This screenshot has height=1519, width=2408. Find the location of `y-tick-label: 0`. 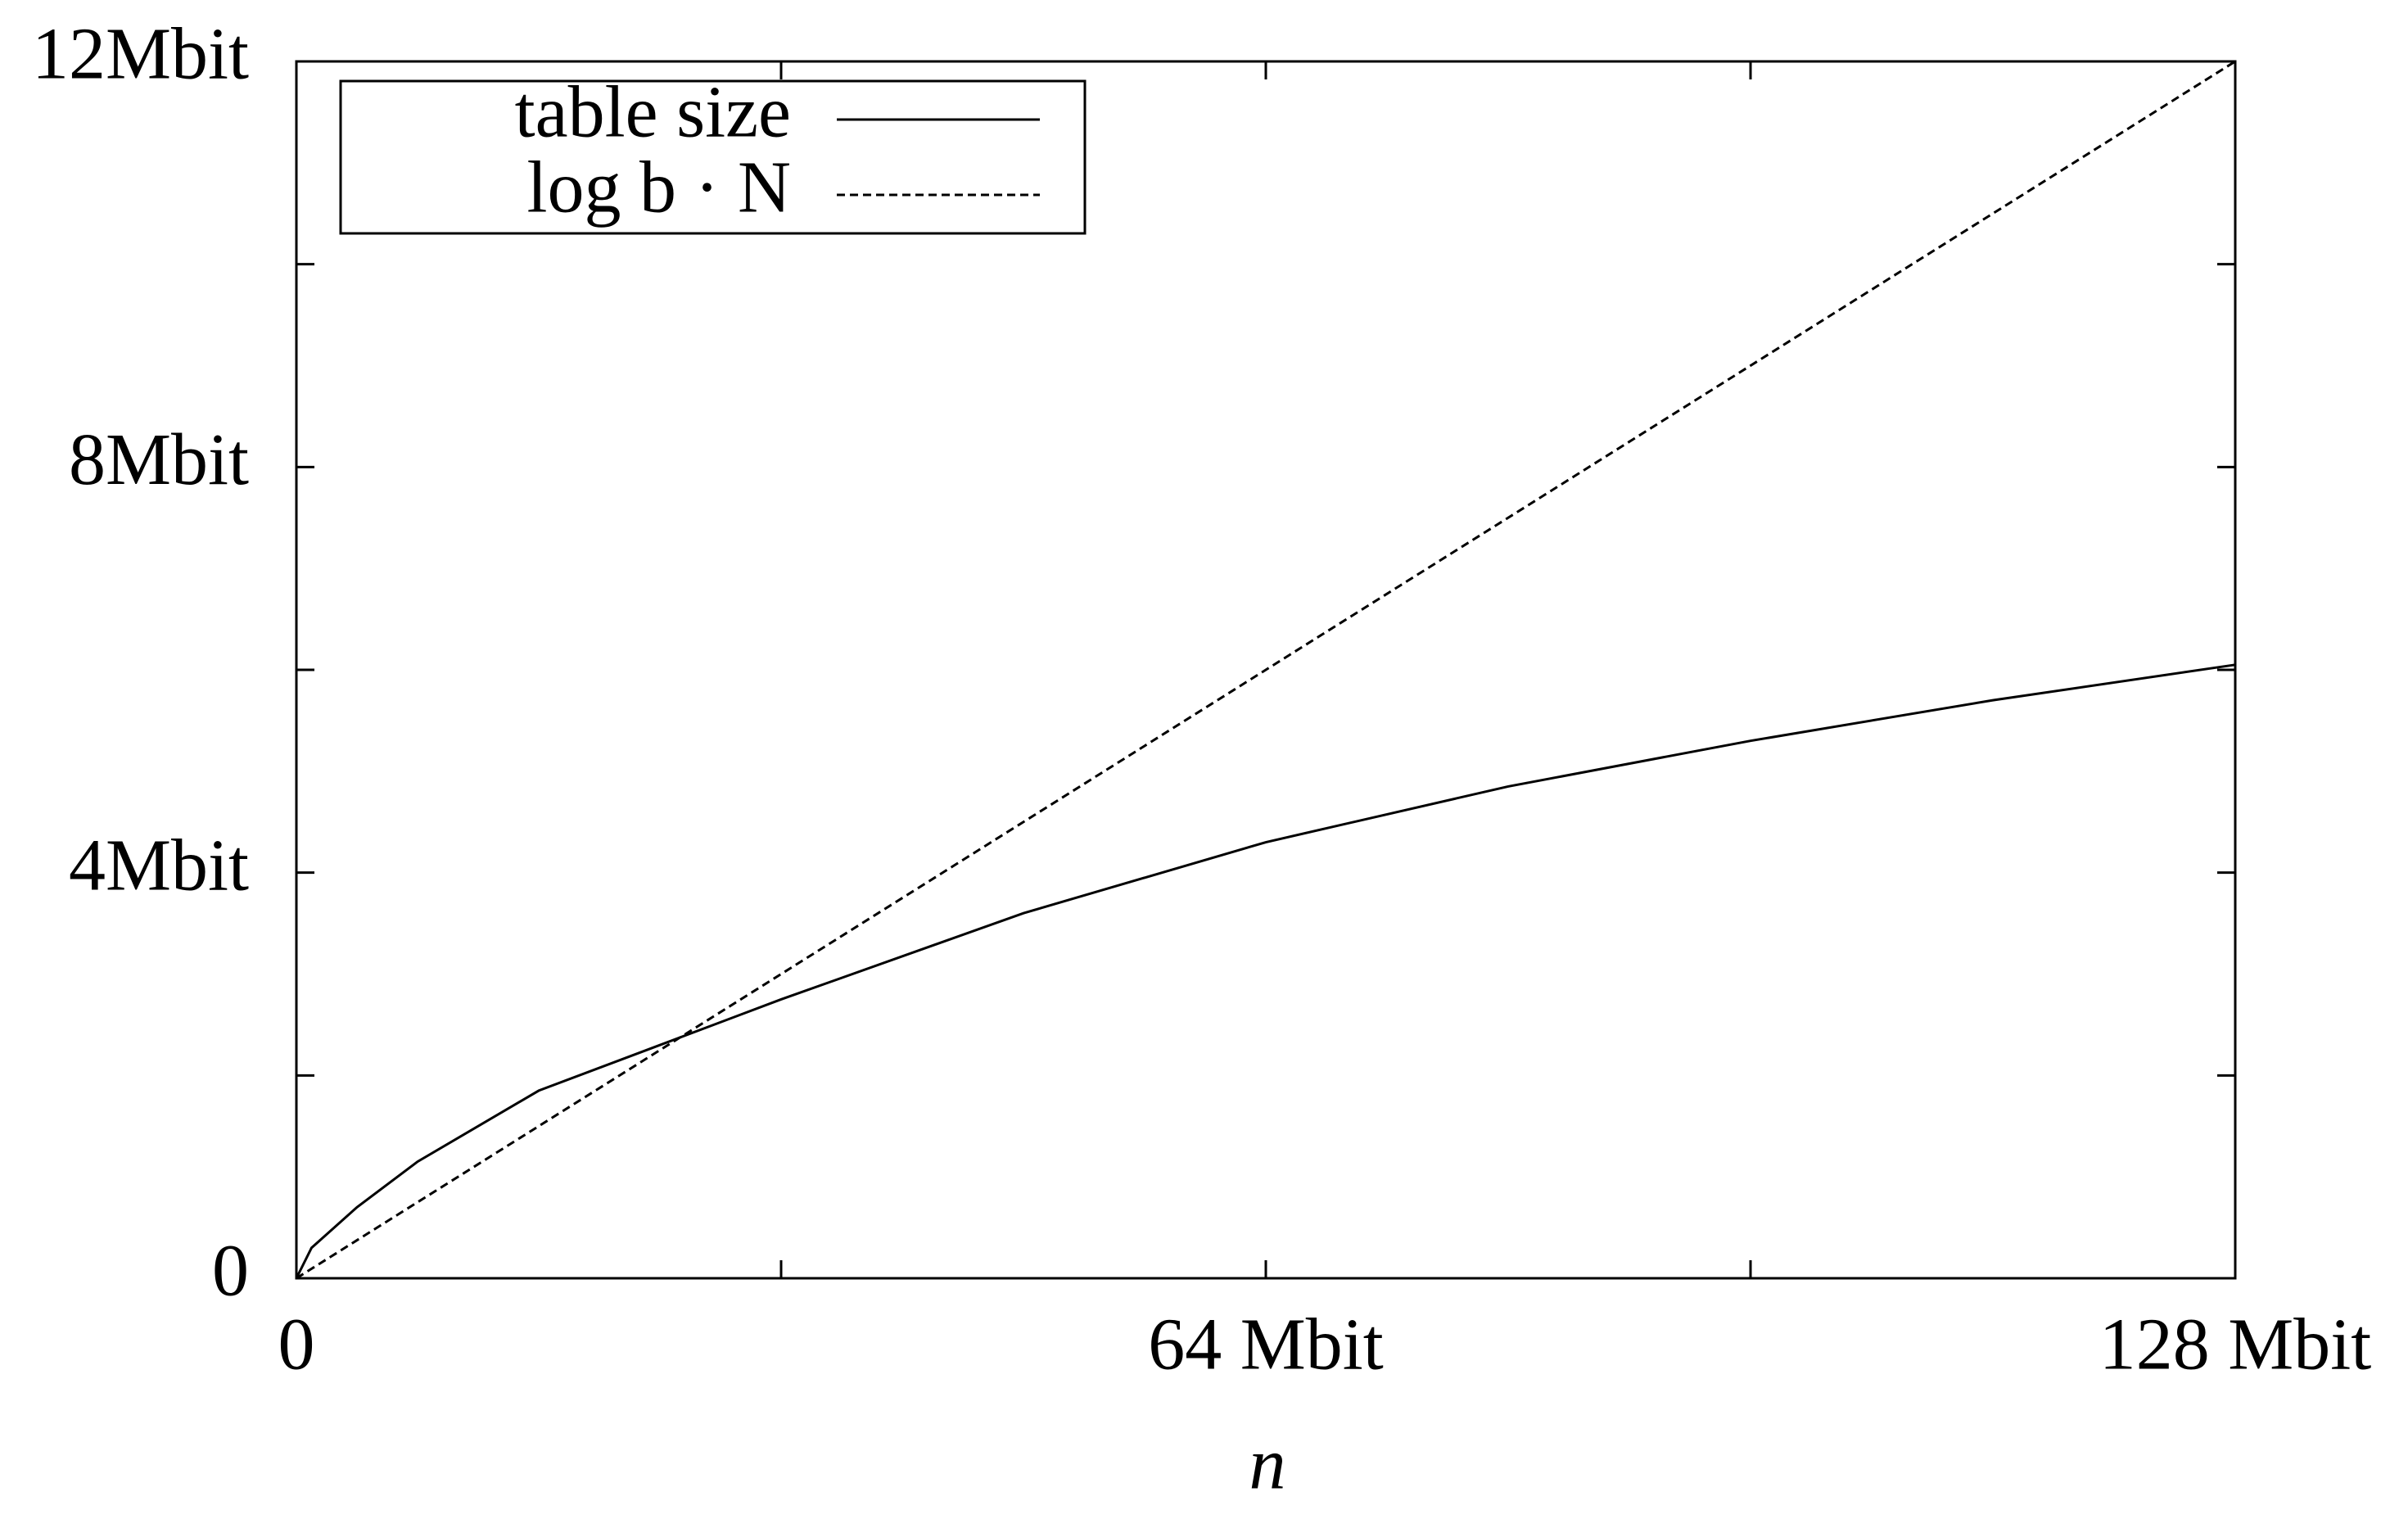

y-tick-label: 0 is located at coordinates (230, 1271).